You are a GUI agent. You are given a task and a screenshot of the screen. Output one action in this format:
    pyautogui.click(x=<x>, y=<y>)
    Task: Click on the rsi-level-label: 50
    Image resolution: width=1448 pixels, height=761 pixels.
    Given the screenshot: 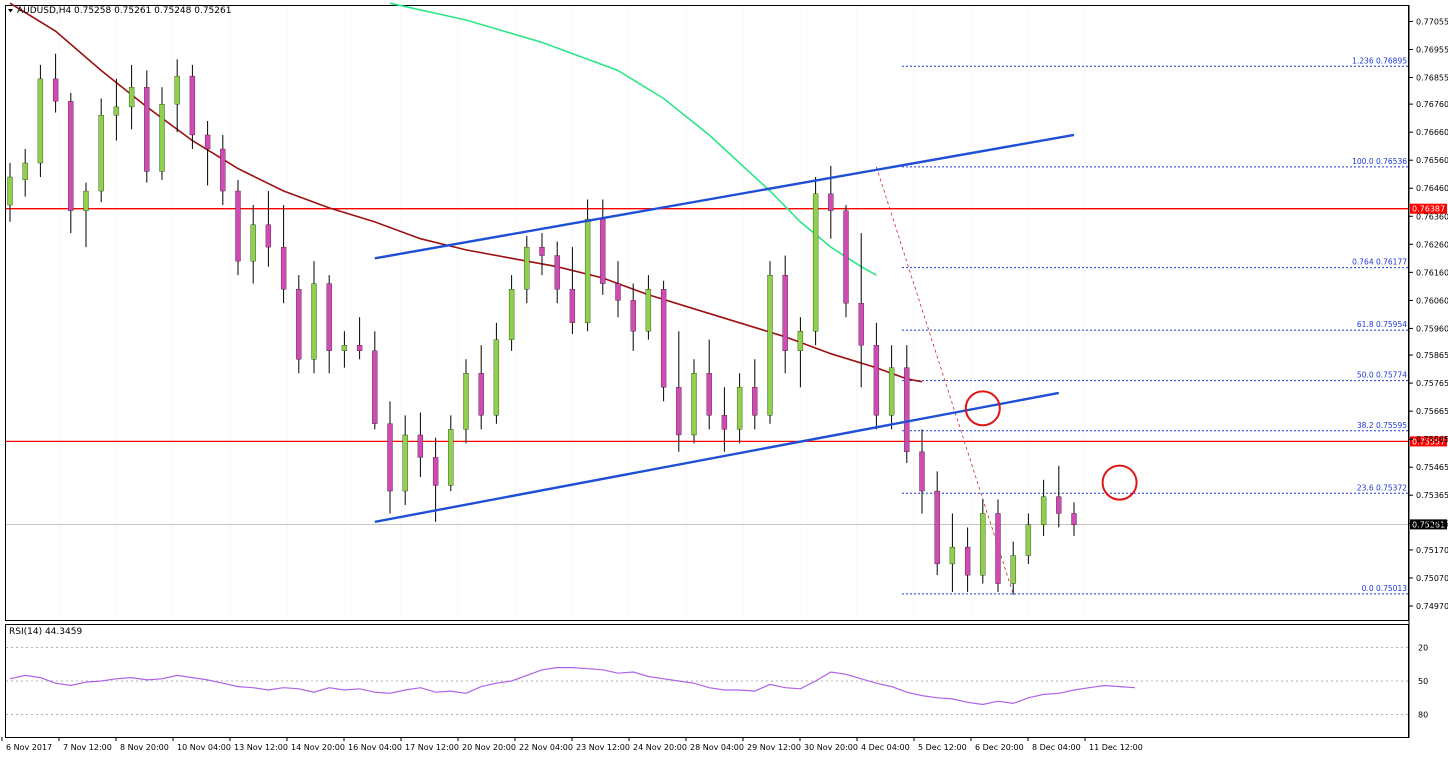 What is the action you would take?
    pyautogui.click(x=1423, y=681)
    